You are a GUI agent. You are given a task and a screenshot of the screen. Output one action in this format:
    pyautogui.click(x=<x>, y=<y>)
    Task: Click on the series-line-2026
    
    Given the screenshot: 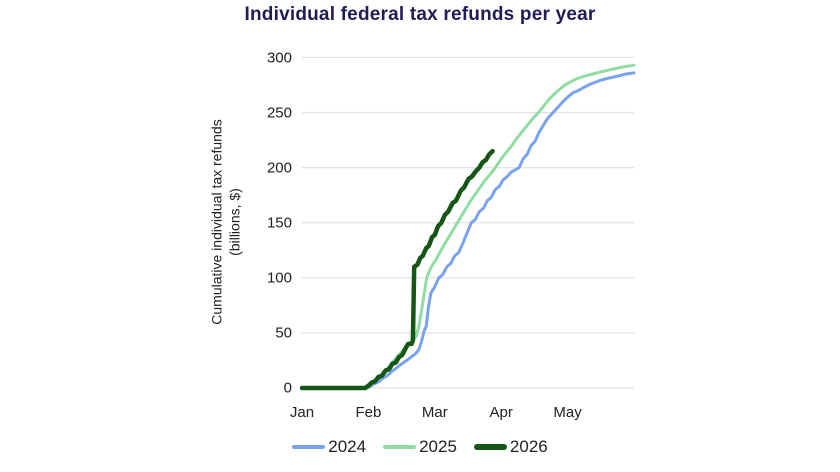 What is the action you would take?
    pyautogui.click(x=397, y=269)
    